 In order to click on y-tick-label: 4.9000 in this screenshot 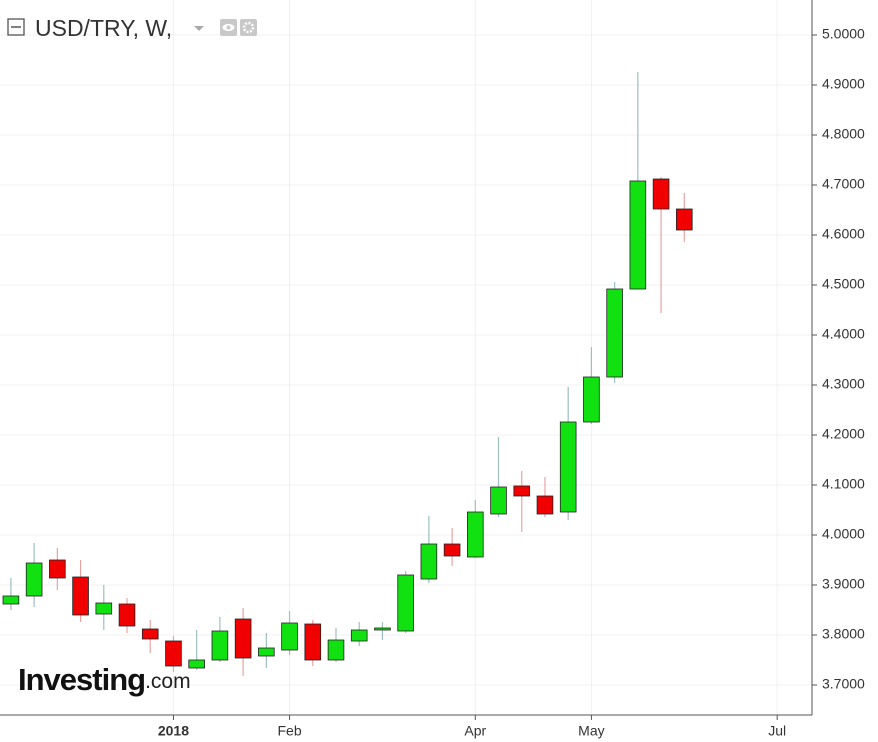, I will do `click(843, 84)`.